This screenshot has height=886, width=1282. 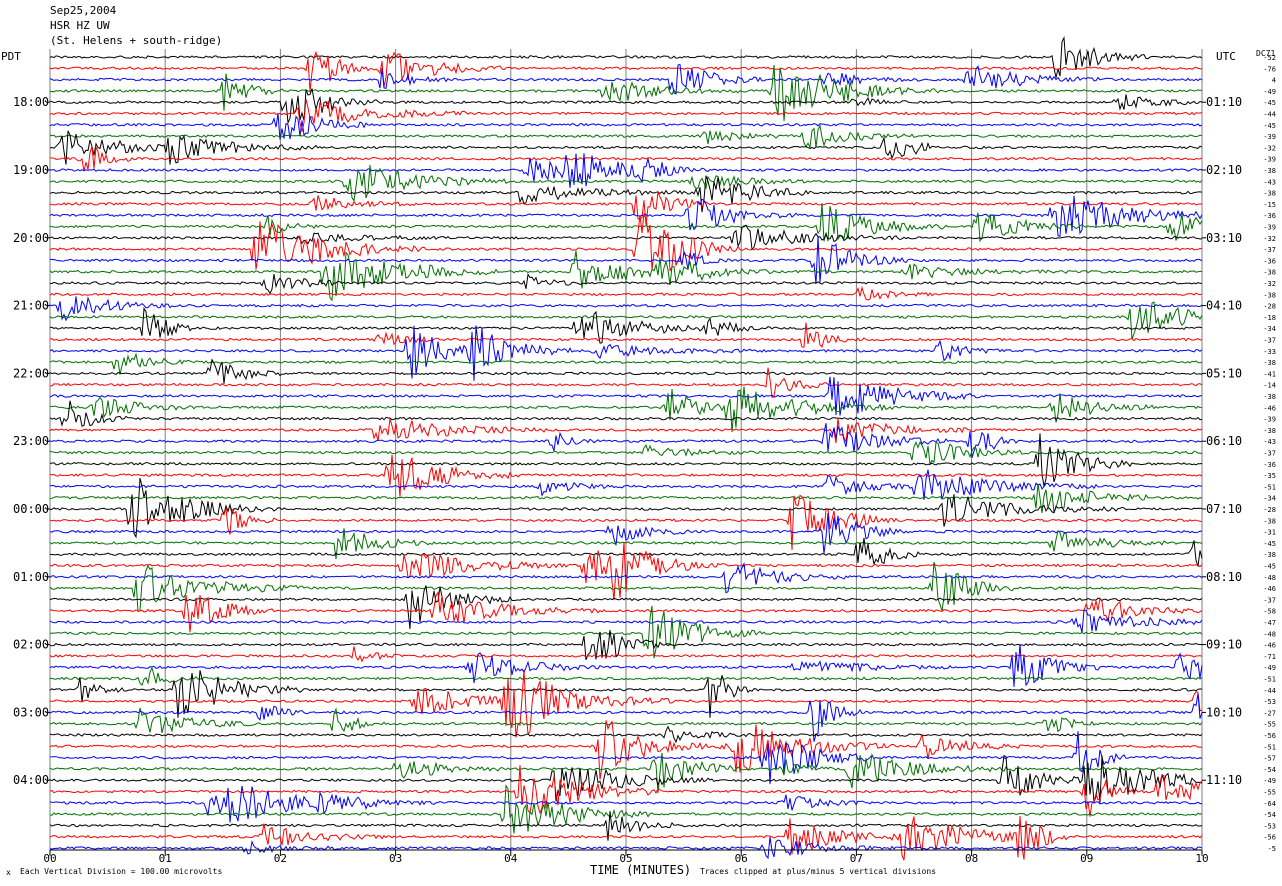 What do you see at coordinates (136, 40) in the screenshot?
I see `location-label: (St. Helens + south-ridge)` at bounding box center [136, 40].